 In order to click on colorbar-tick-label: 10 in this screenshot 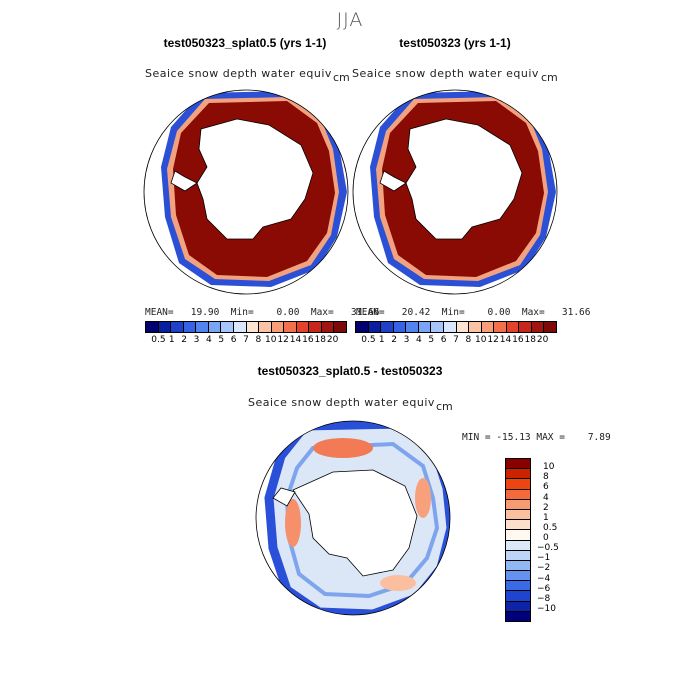, I will do `click(481, 340)`.